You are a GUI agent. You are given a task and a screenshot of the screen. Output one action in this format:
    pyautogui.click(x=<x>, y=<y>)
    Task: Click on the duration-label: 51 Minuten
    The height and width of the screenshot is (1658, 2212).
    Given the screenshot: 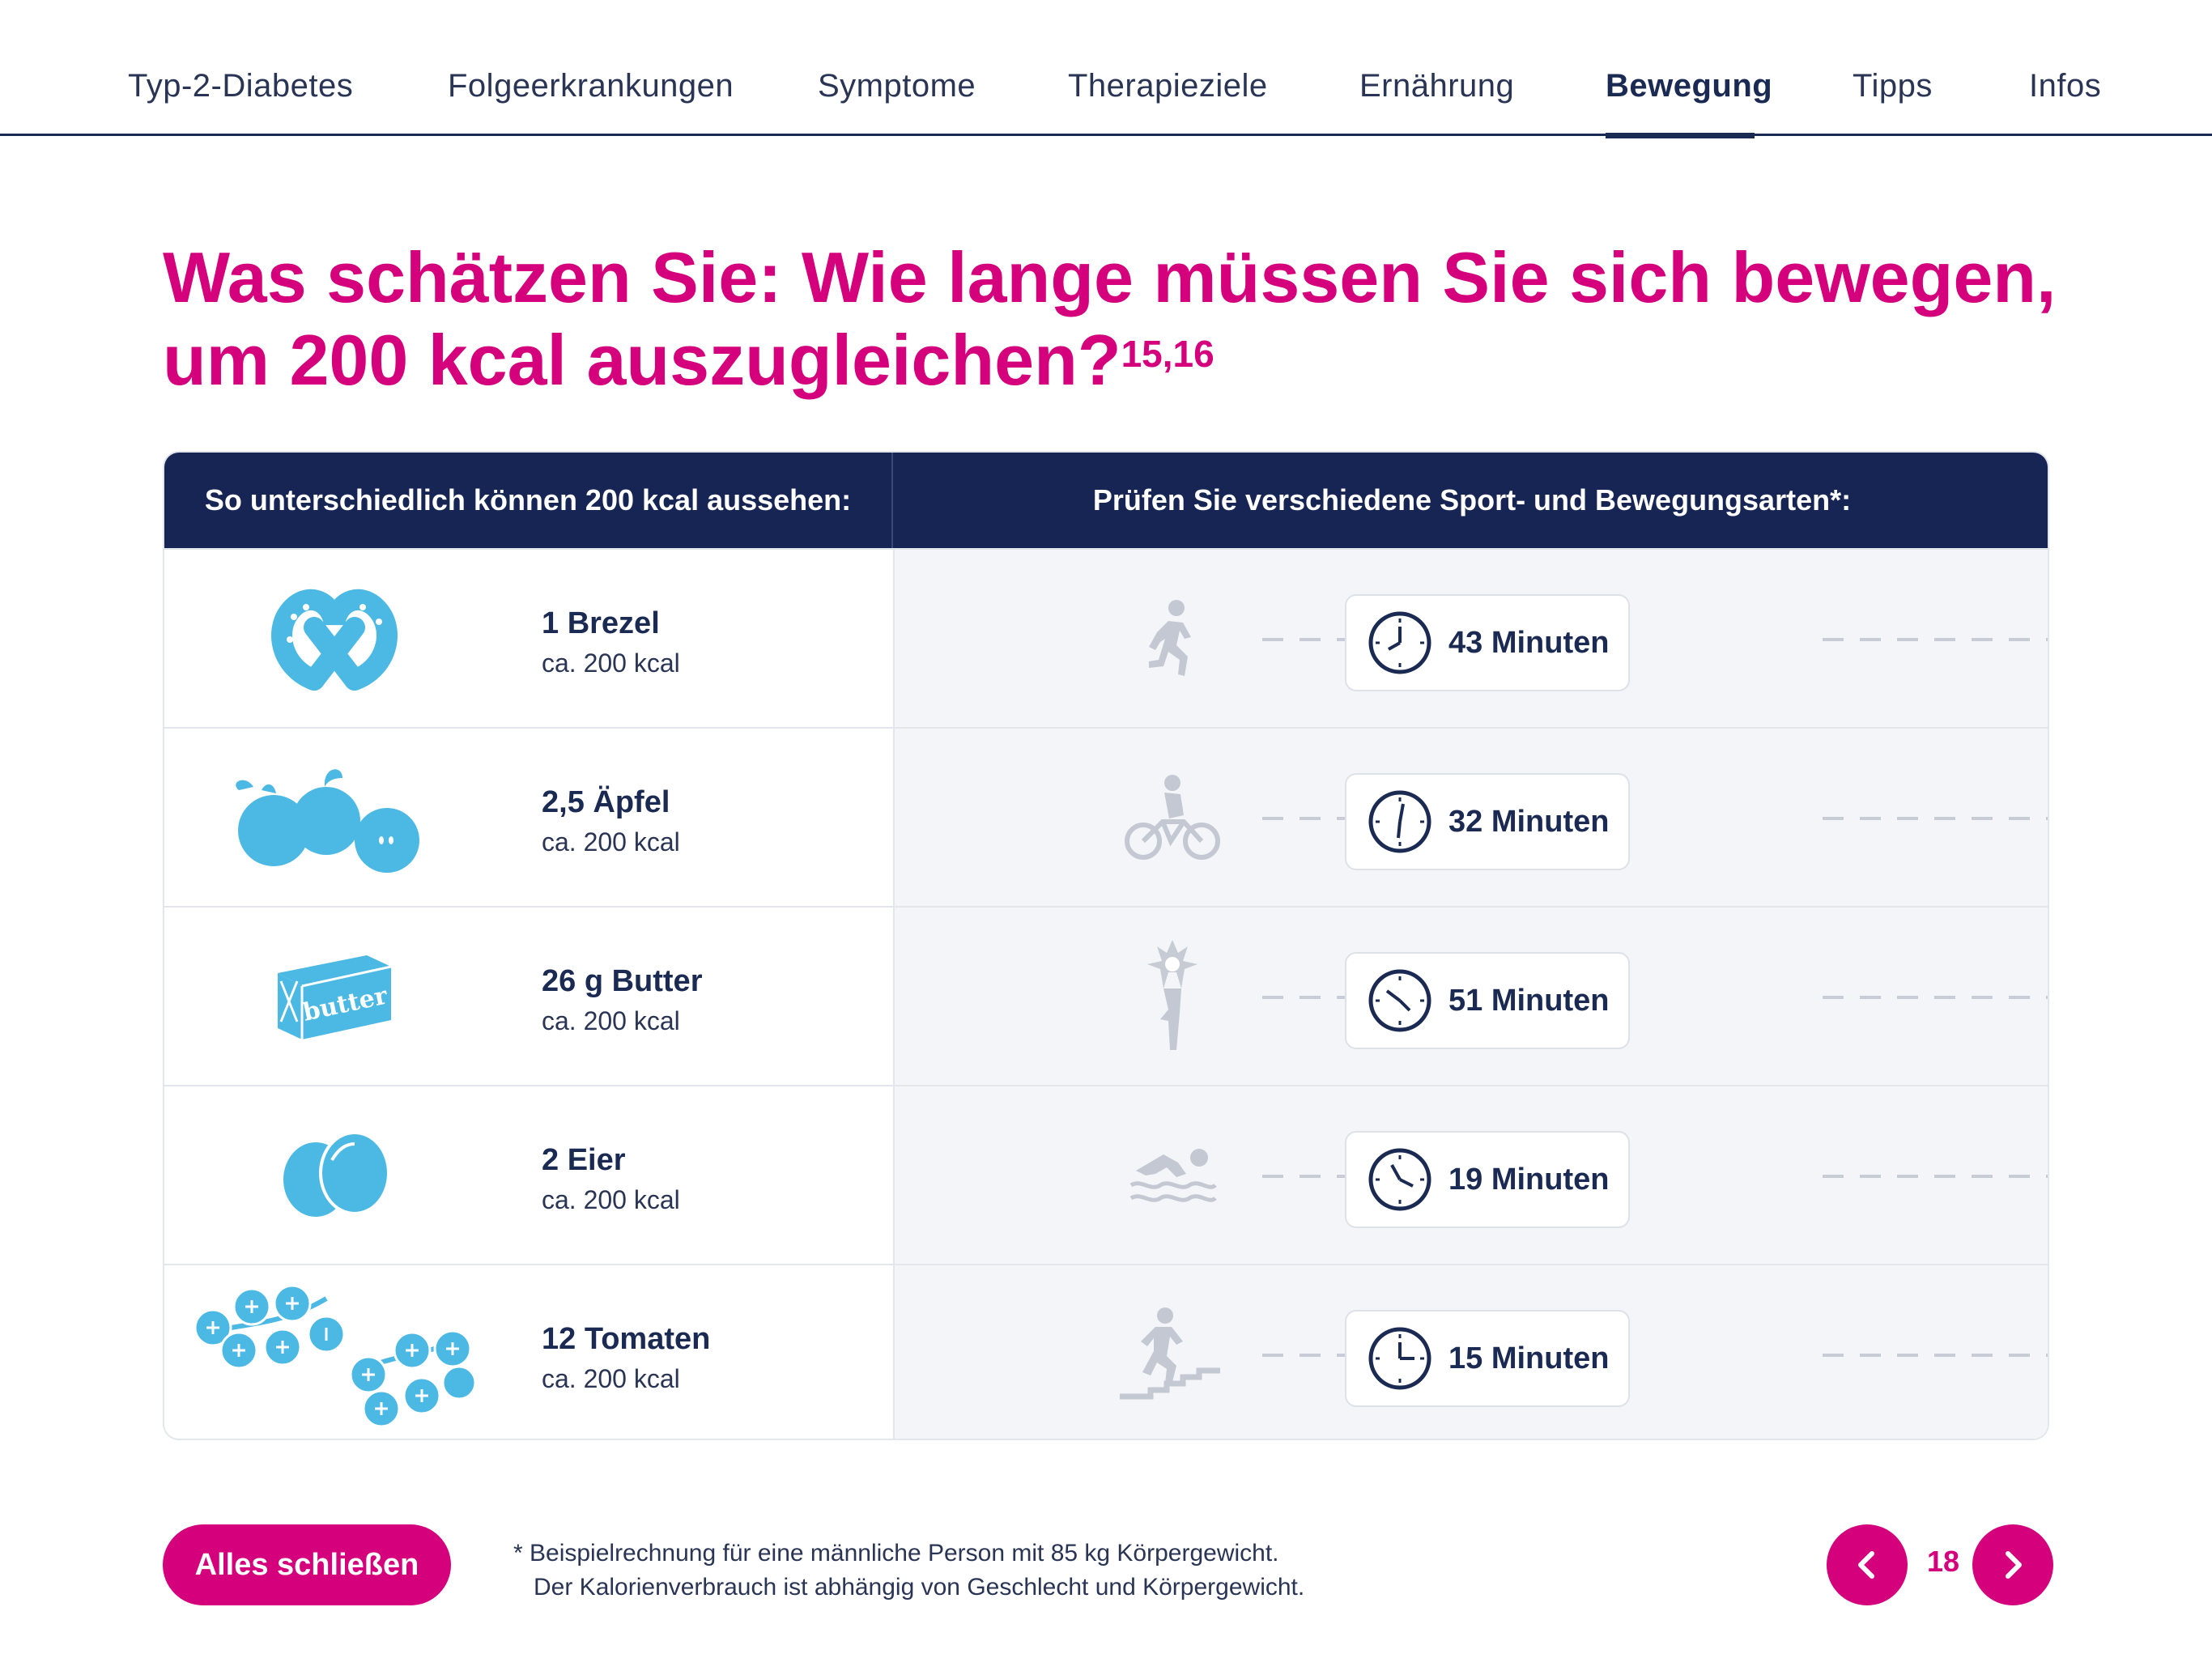 What is the action you would take?
    pyautogui.click(x=1529, y=1000)
    